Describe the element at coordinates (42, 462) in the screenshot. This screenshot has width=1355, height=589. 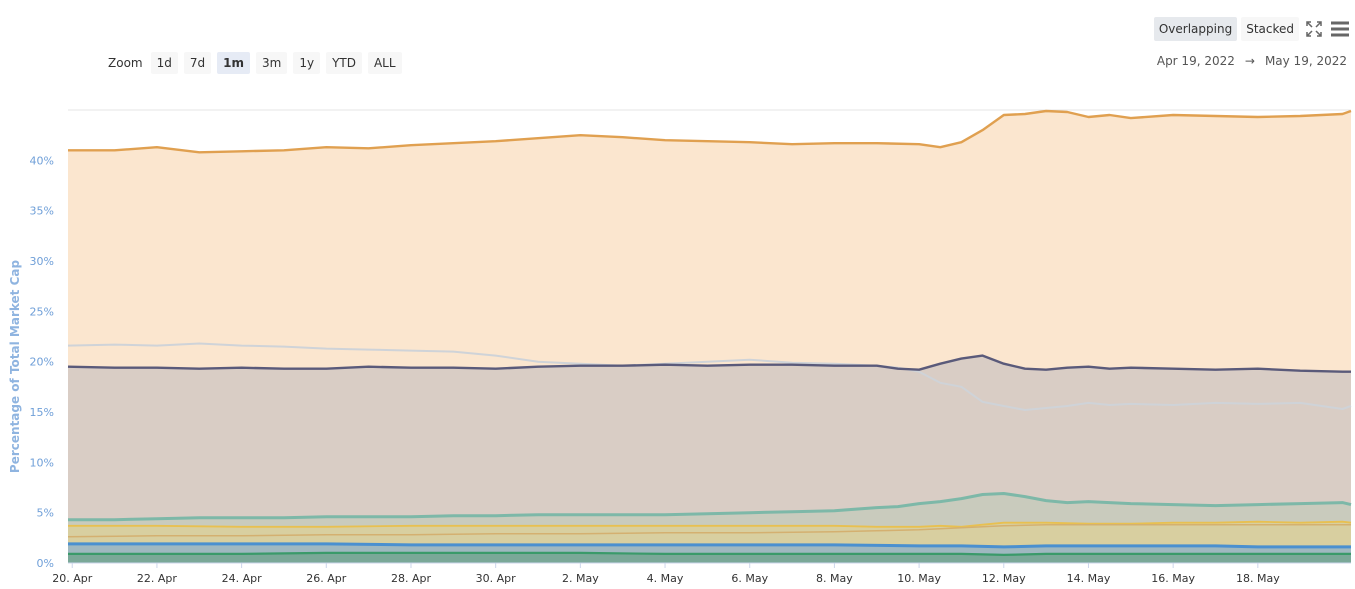
I see `y-tick-label: 10%` at that location.